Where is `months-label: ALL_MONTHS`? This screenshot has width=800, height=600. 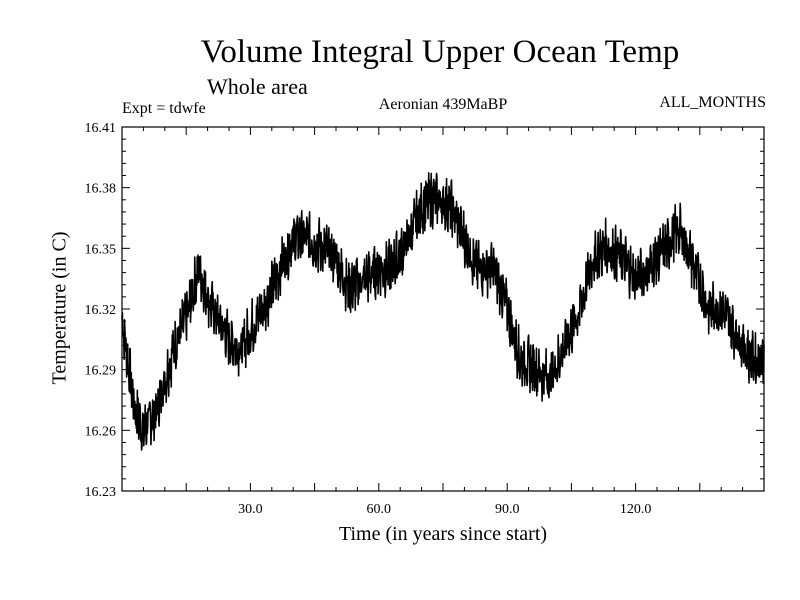 months-label: ALL_MONTHS is located at coordinates (712, 102).